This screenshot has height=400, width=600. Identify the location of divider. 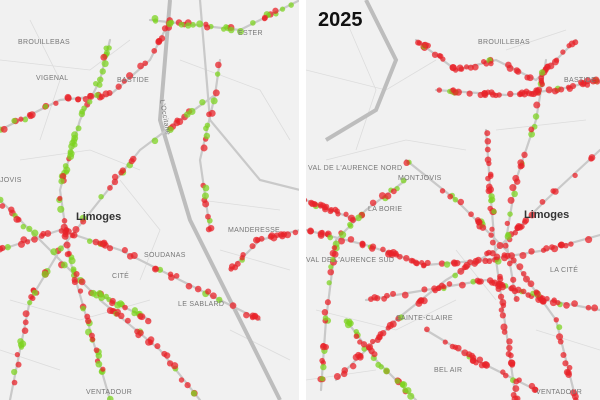
(302, 200).